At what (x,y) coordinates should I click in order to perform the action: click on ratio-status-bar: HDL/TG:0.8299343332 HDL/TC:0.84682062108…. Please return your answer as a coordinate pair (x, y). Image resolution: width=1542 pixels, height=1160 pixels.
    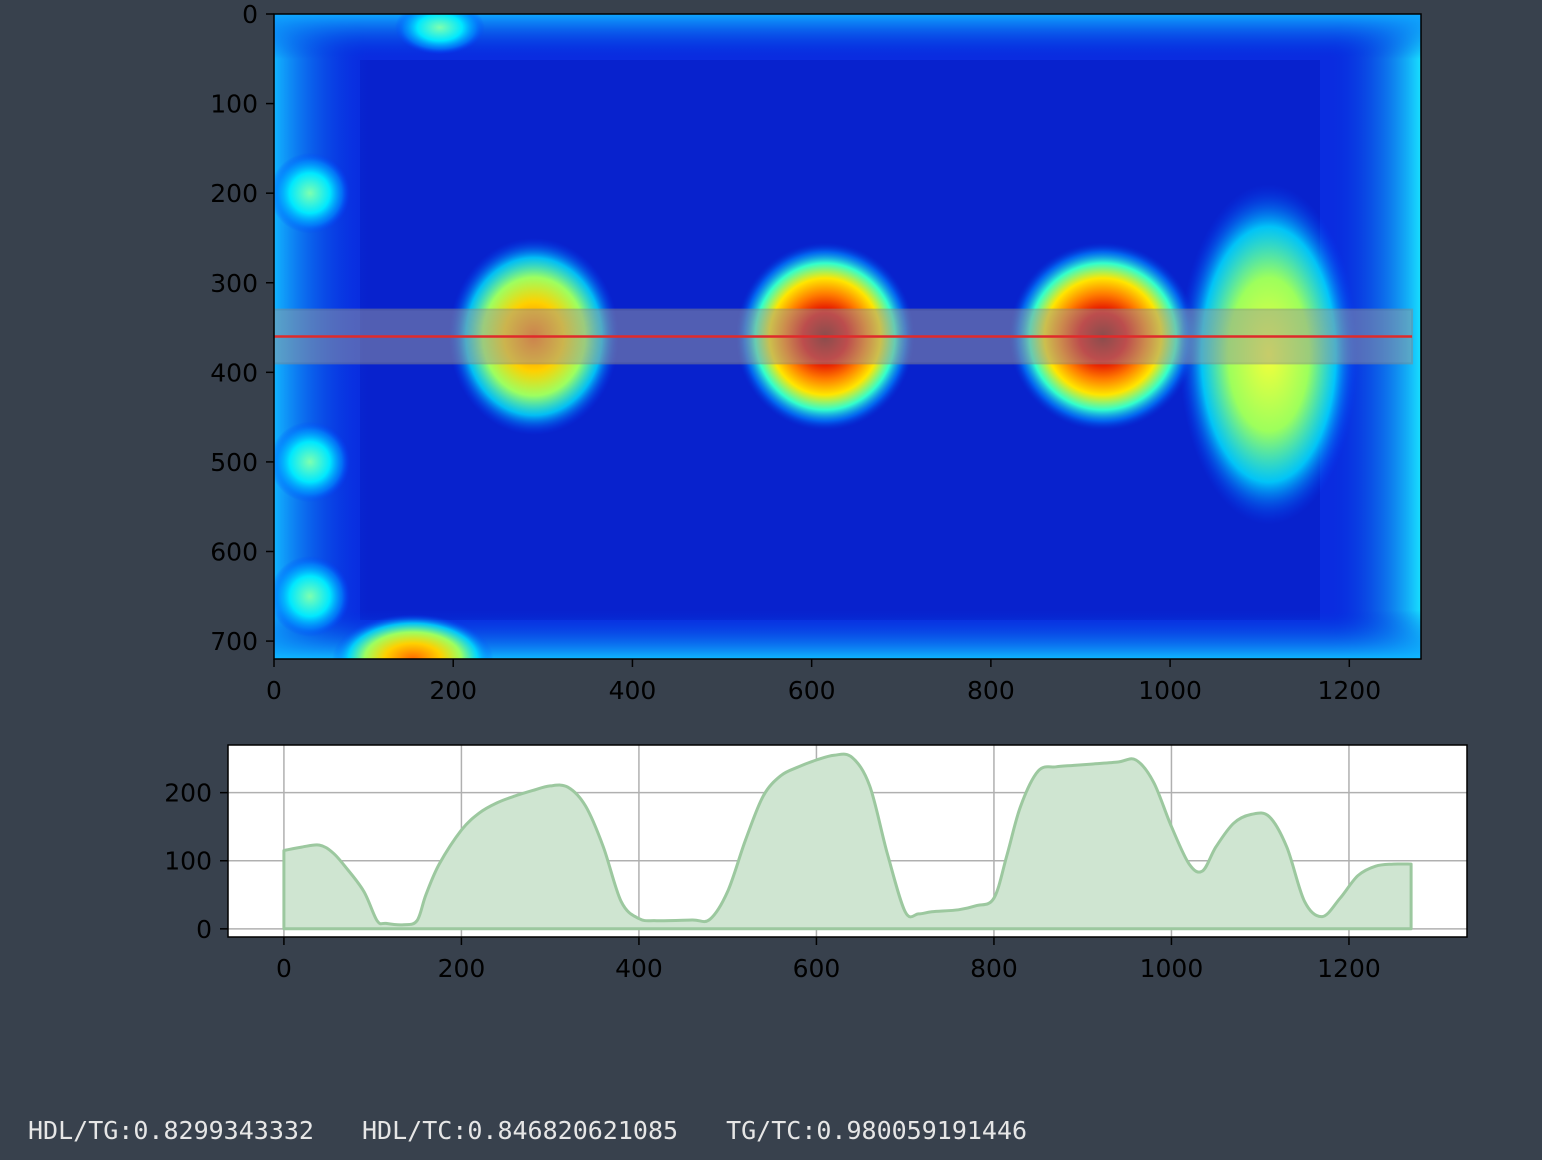
    Looking at the image, I should click on (551, 1130).